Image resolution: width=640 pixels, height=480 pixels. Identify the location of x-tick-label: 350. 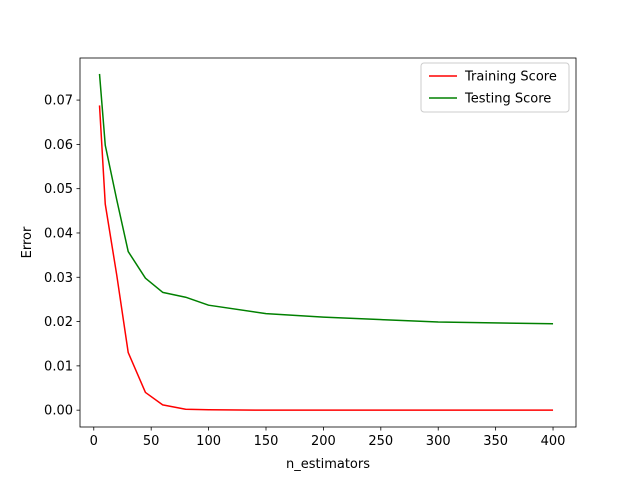
(495, 441).